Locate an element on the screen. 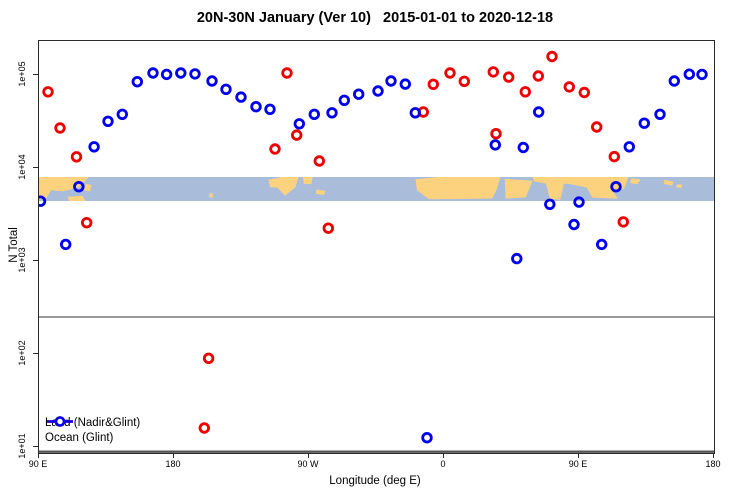 This screenshot has width=750, height=500. x-tick-label: 90 W is located at coordinates (308, 464).